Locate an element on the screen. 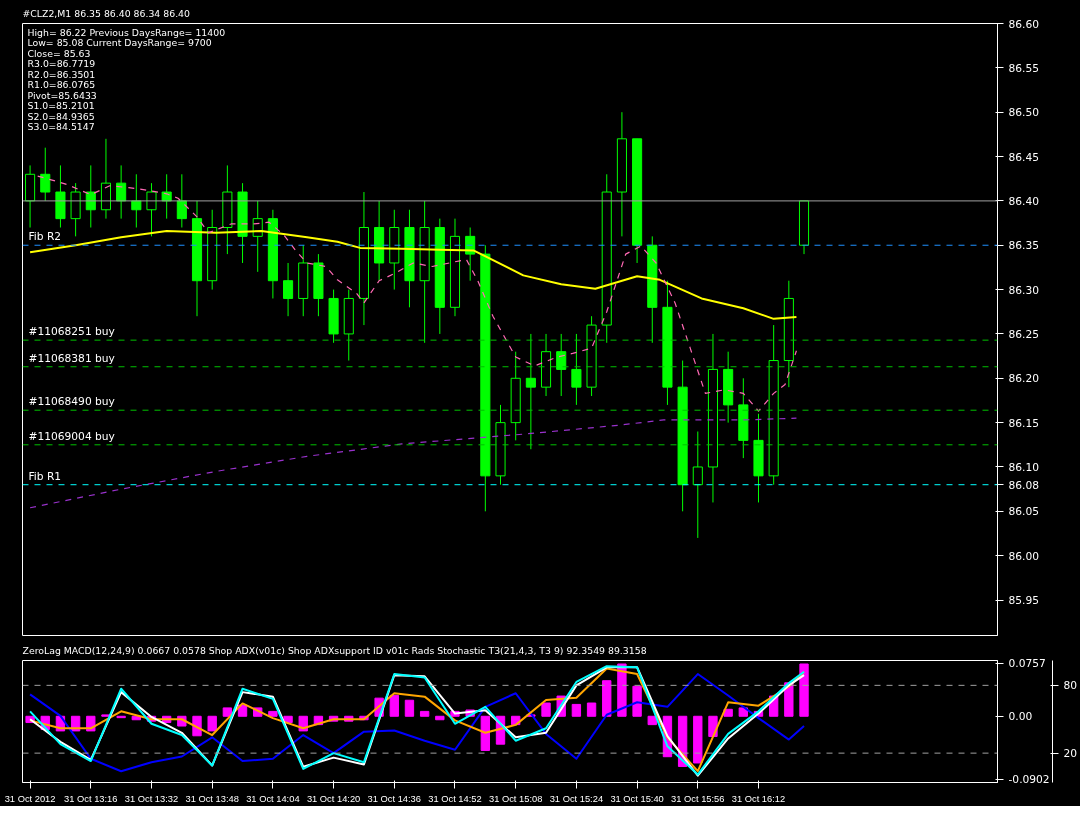 The height and width of the screenshot is (839, 1081). annotation: S2.0=84.9365 is located at coordinates (61, 116).